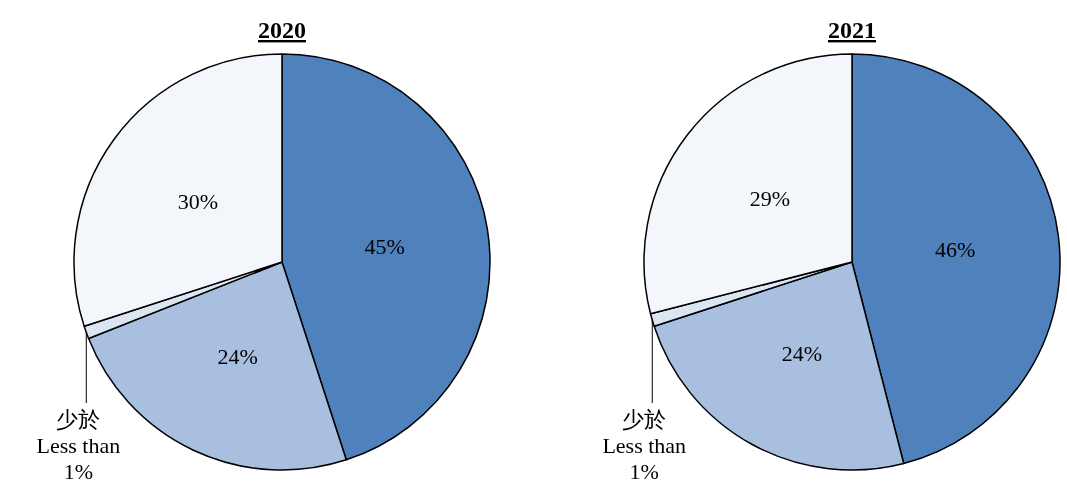  Describe the element at coordinates (282, 30) in the screenshot. I see `chart-title: 2020` at that location.